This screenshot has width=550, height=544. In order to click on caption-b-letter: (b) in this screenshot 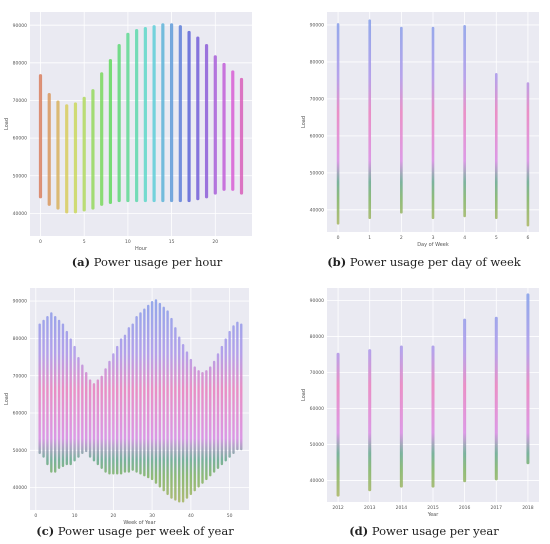, I will do `click(336, 262)`.